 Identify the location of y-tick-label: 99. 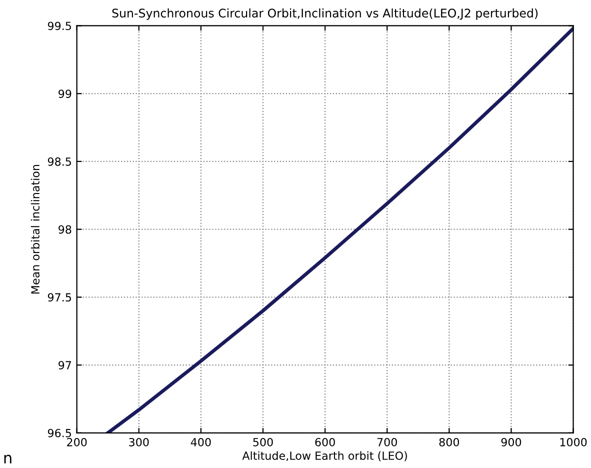
(65, 94).